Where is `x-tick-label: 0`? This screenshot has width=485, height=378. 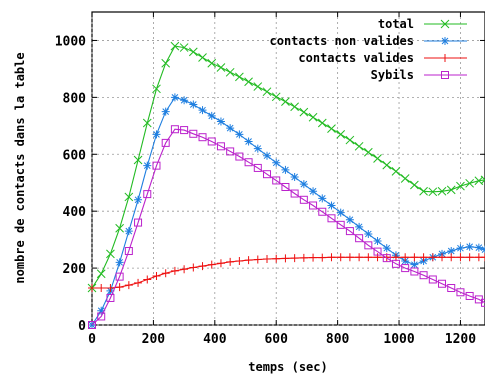 x-tick-label: 0 is located at coordinates (92, 339).